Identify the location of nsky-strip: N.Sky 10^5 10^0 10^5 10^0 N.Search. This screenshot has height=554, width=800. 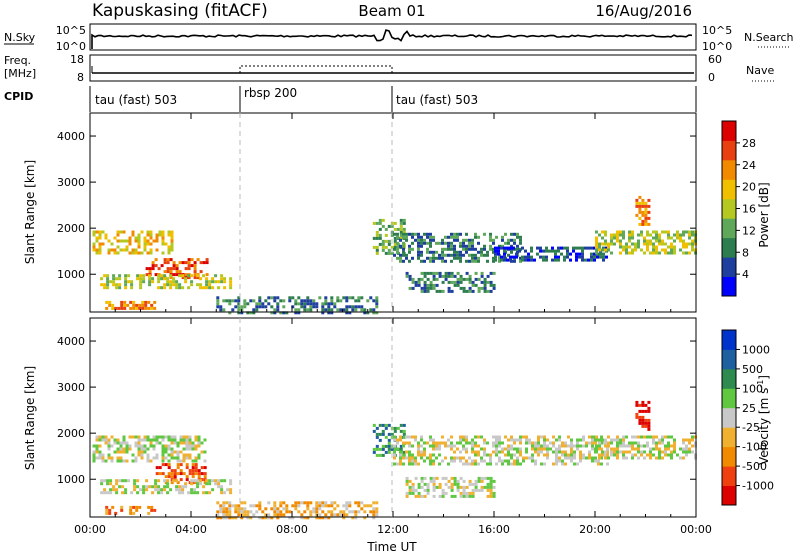
(399, 38).